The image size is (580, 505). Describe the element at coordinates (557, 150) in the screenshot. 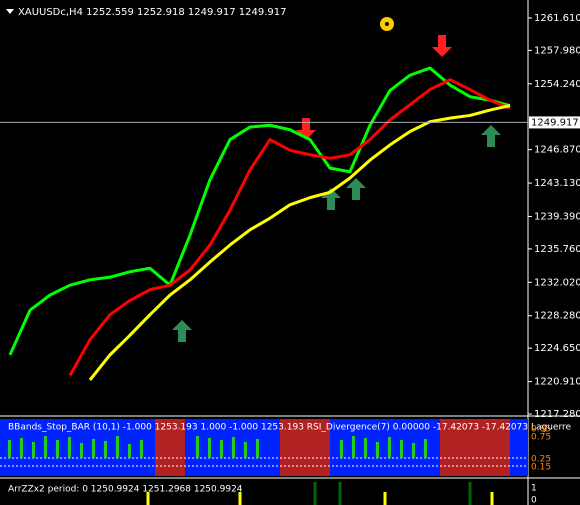

I see `y-tick-label: 1246.870` at that location.